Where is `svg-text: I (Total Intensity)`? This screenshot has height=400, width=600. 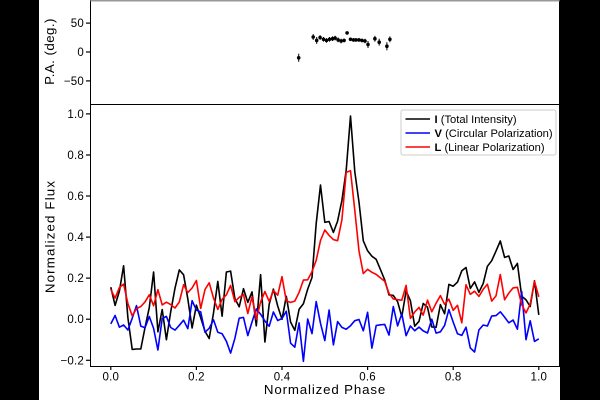 svg-text: I (Total Intensity) is located at coordinates (476, 120).